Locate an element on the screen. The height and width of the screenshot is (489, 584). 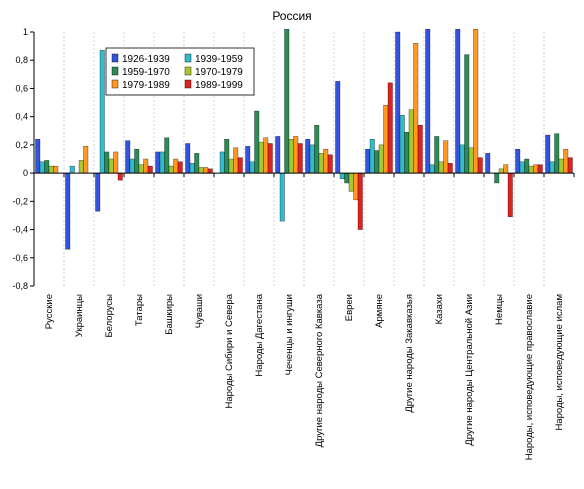
x-tick-label: Евреи is located at coordinates (349, 307).